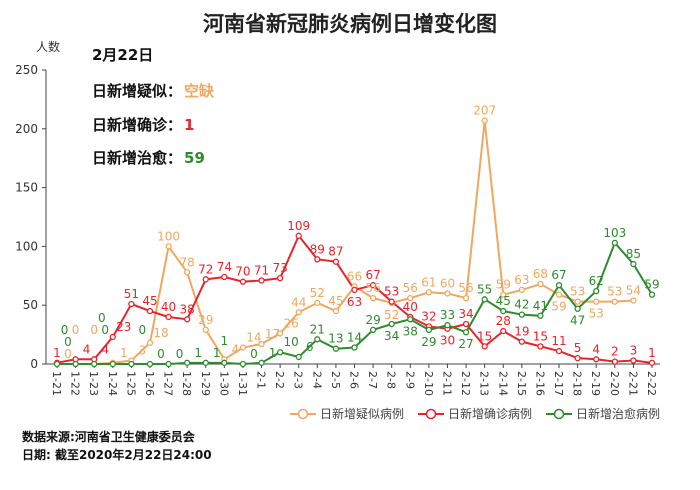 This screenshot has width=700, height=490. What do you see at coordinates (187, 262) in the screenshot?
I see `data-label: 78` at bounding box center [187, 262].